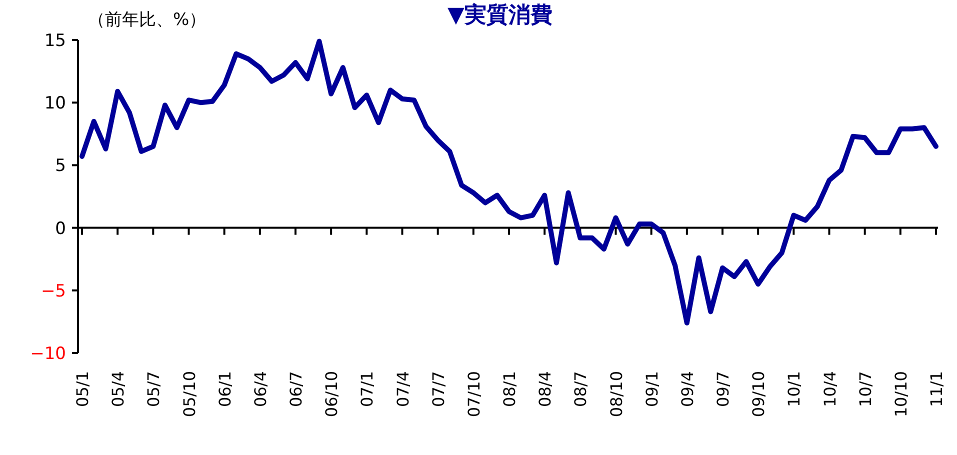 This screenshot has width=957, height=455. Describe the element at coordinates (758, 394) in the screenshot. I see `x-tick-label: 09/10` at that location.